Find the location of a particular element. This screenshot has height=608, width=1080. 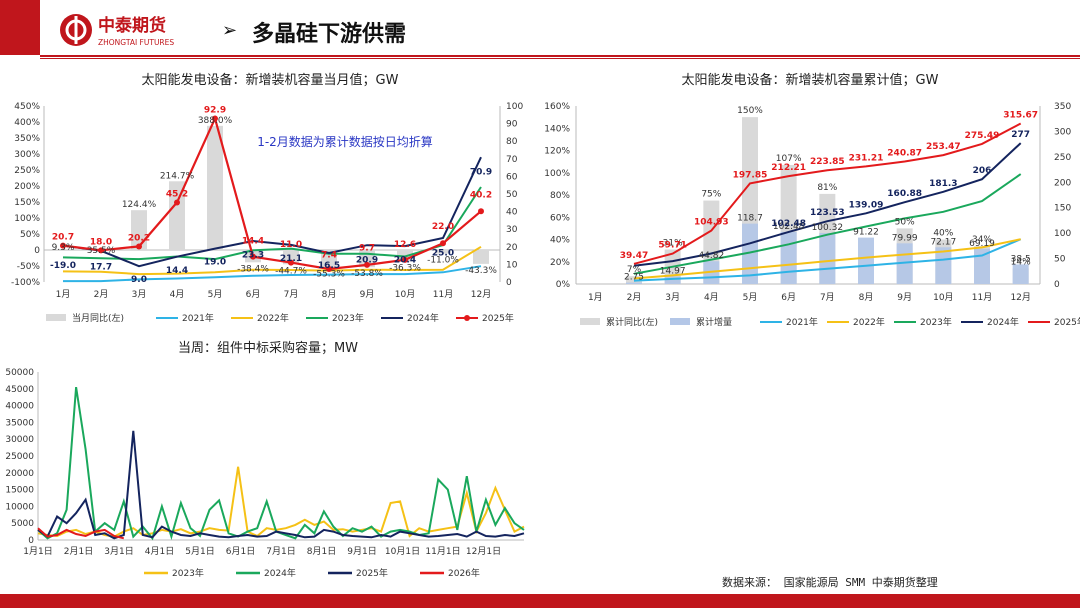

header-accent-bar is located at coordinates (20, 27).